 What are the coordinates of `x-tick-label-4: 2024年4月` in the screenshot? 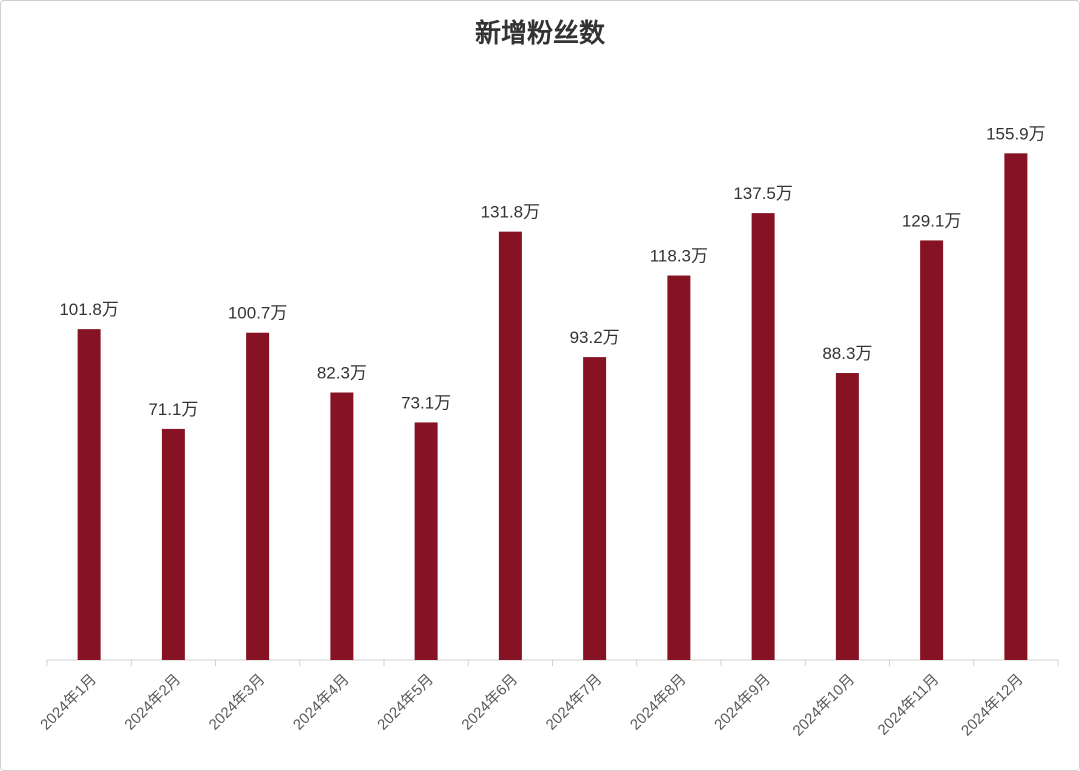 It's located at (321, 702).